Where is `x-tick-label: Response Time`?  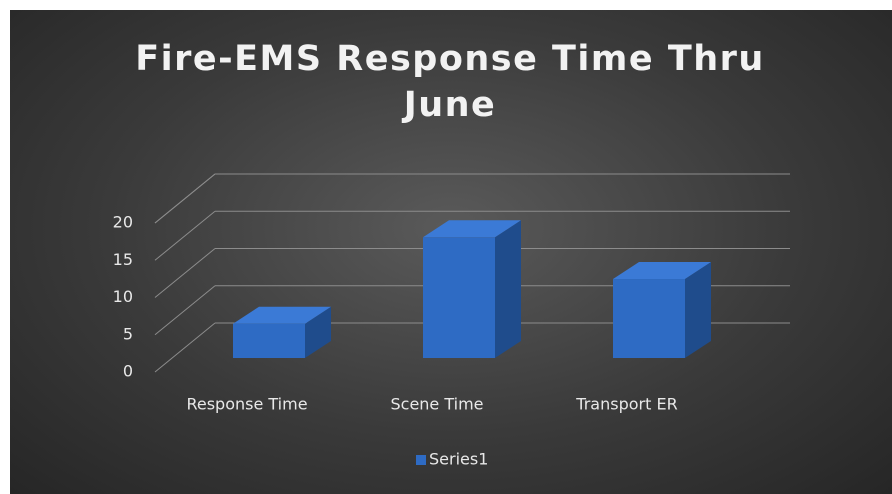
x-tick-label: Response Time is located at coordinates (246, 404).